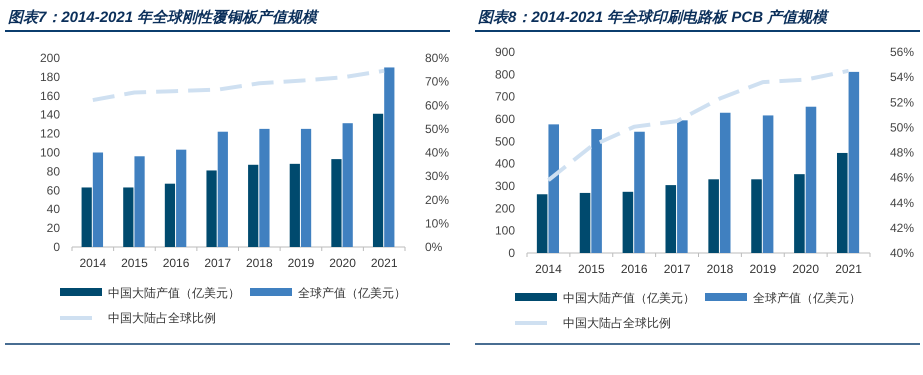 The width and height of the screenshot is (923, 375). I want to click on y-tick-label: 300, so click(505, 186).